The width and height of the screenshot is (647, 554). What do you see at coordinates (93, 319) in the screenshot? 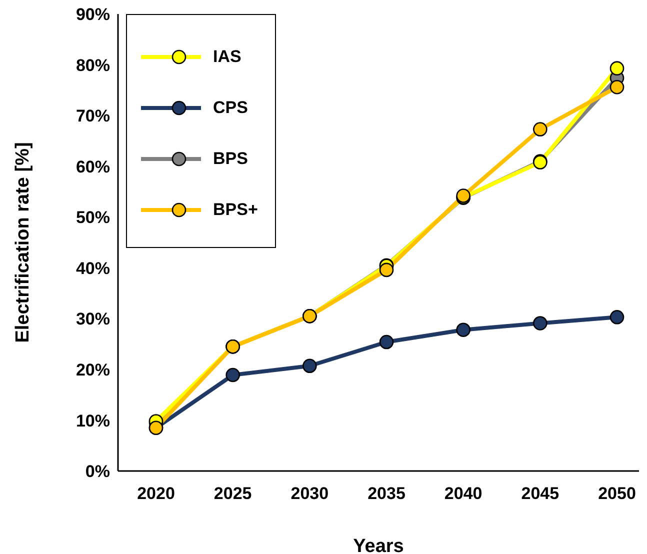
I see `y-tick-label: 30%` at bounding box center [93, 319].